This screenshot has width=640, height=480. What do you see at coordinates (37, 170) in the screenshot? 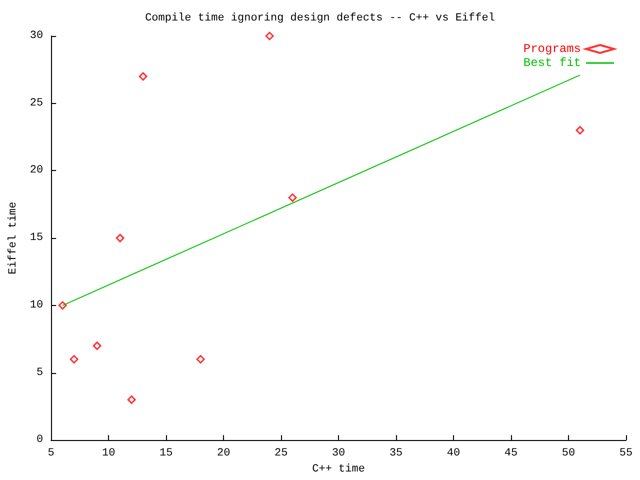
I see `y-tick-label: 20` at bounding box center [37, 170].